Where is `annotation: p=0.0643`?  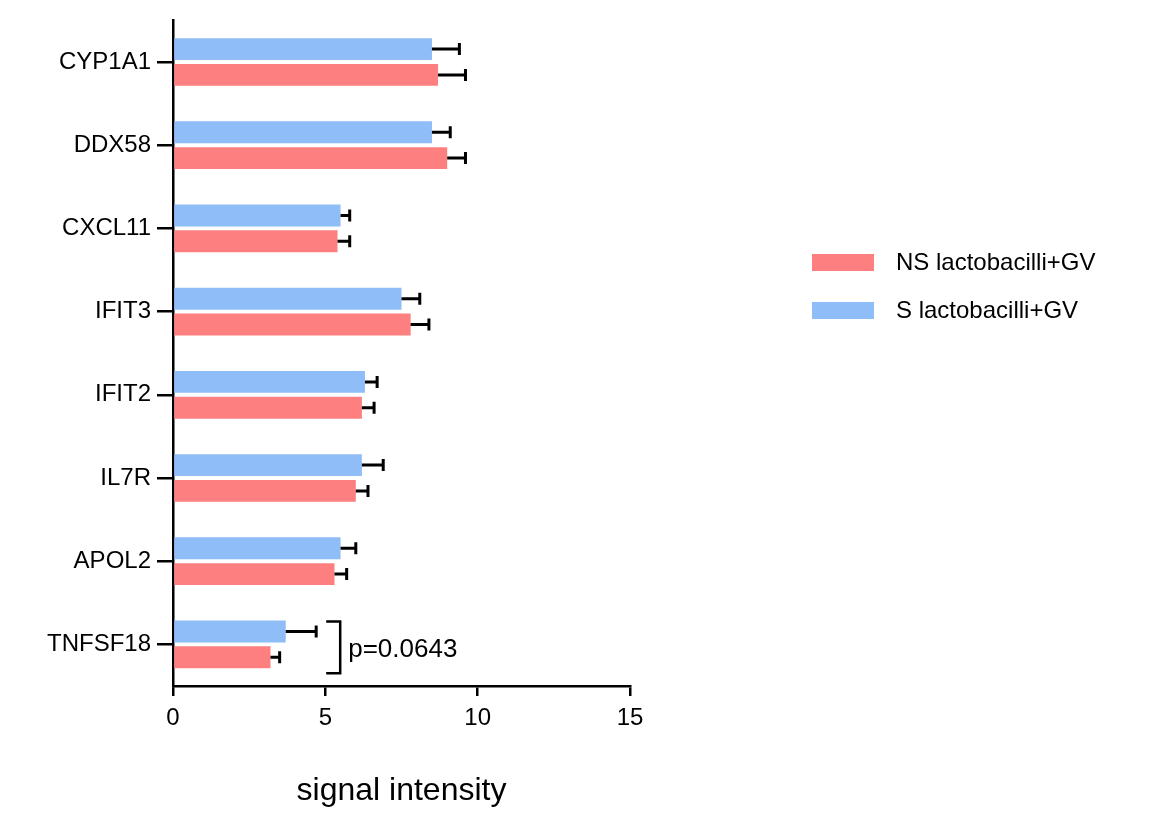 annotation: p=0.0643 is located at coordinates (403, 647).